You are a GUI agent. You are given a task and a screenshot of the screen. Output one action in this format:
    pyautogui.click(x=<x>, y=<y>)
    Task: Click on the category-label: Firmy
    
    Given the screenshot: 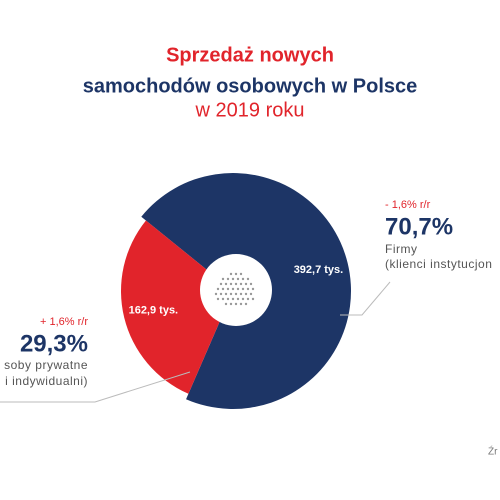 What is the action you would take?
    pyautogui.click(x=401, y=249)
    